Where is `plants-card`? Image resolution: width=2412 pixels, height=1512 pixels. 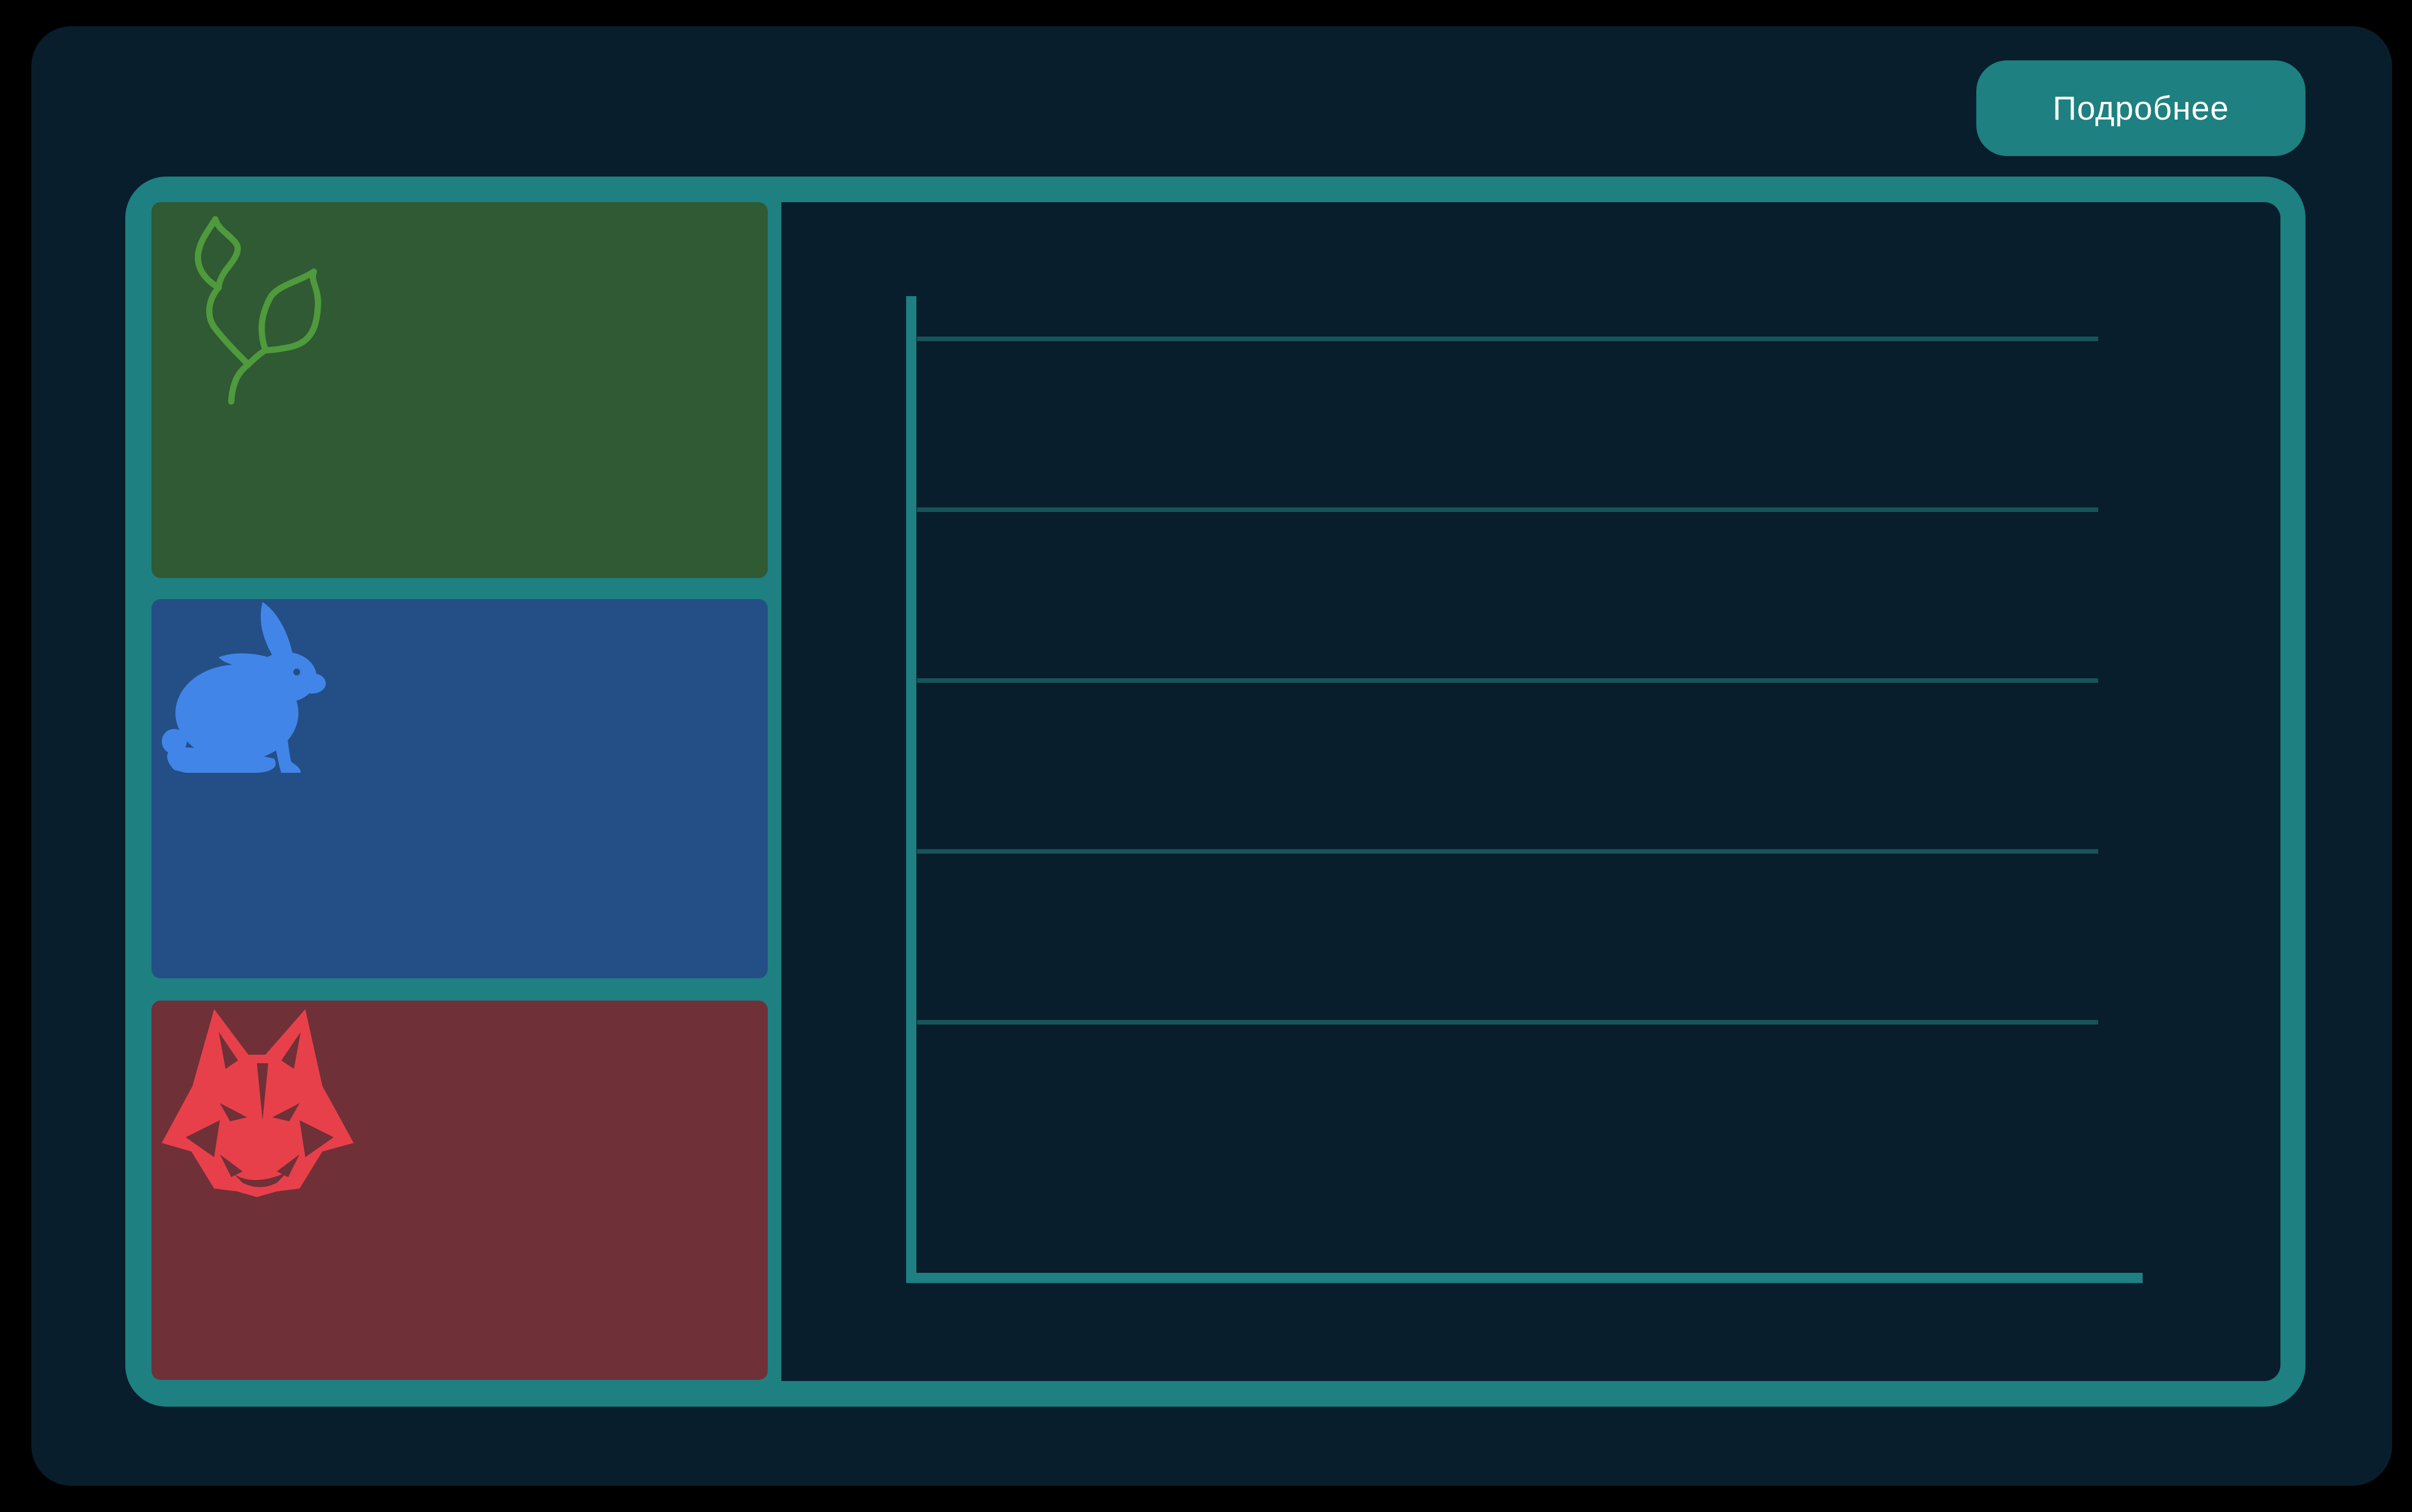
plants-card is located at coordinates (459, 390).